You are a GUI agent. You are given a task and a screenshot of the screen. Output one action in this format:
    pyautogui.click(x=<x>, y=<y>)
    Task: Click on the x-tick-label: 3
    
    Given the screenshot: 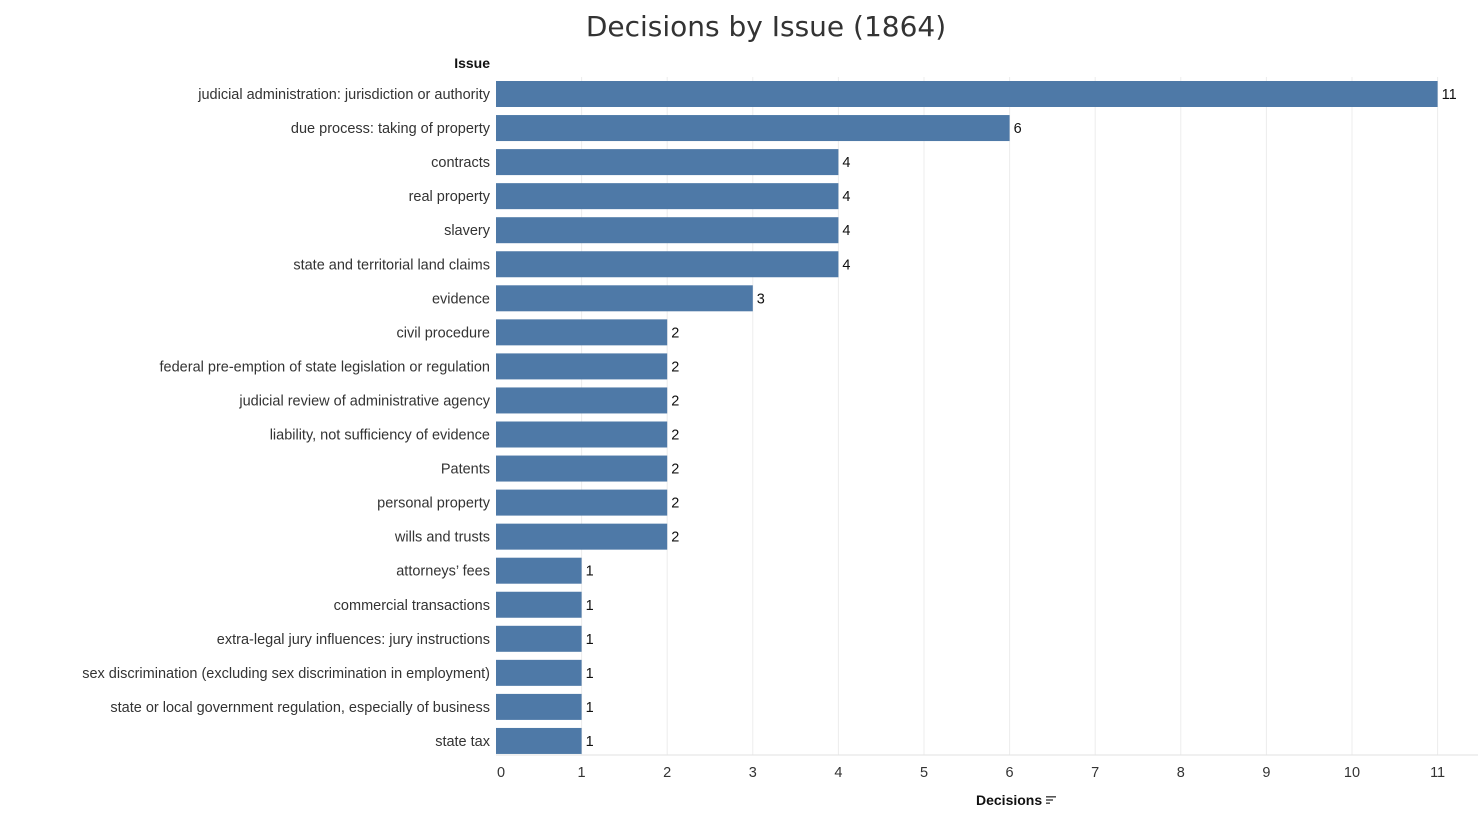 What is the action you would take?
    pyautogui.click(x=753, y=773)
    